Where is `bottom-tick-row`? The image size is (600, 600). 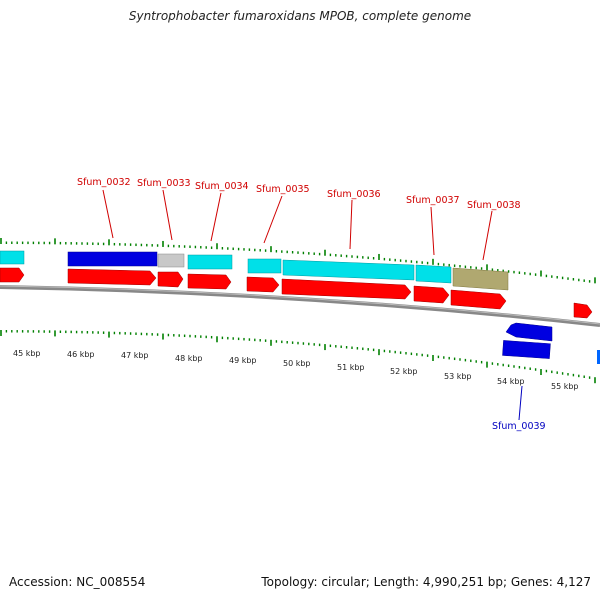 bottom-tick-row is located at coordinates (298, 357).